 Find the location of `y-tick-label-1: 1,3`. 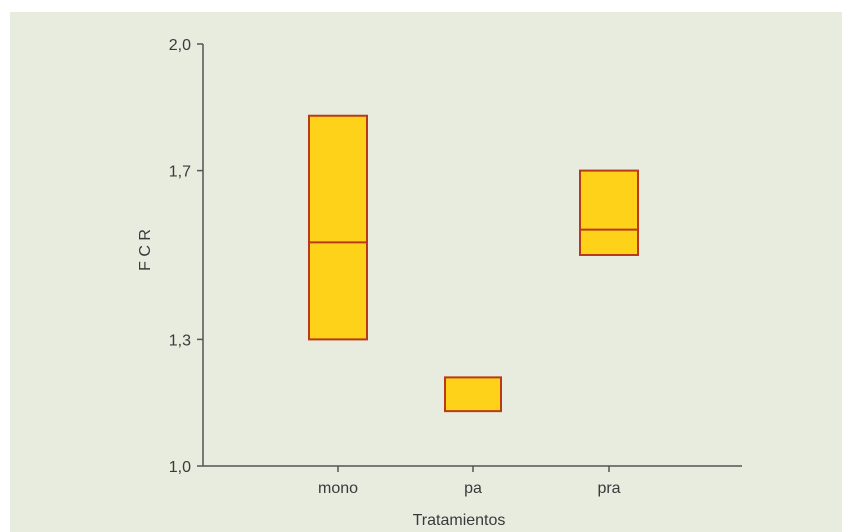

y-tick-label-1: 1,3 is located at coordinates (180, 340).